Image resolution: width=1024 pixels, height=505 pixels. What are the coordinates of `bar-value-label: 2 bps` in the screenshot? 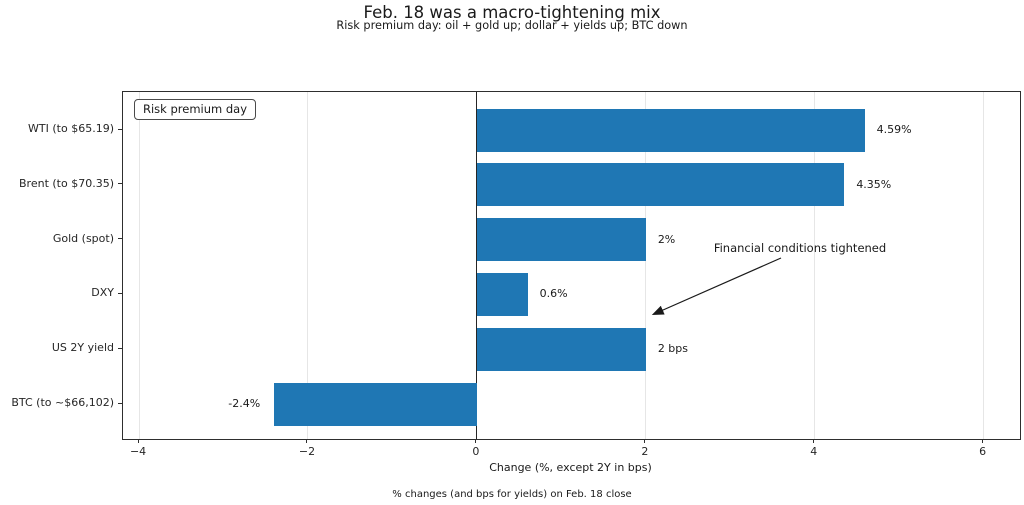 It's located at (673, 349).